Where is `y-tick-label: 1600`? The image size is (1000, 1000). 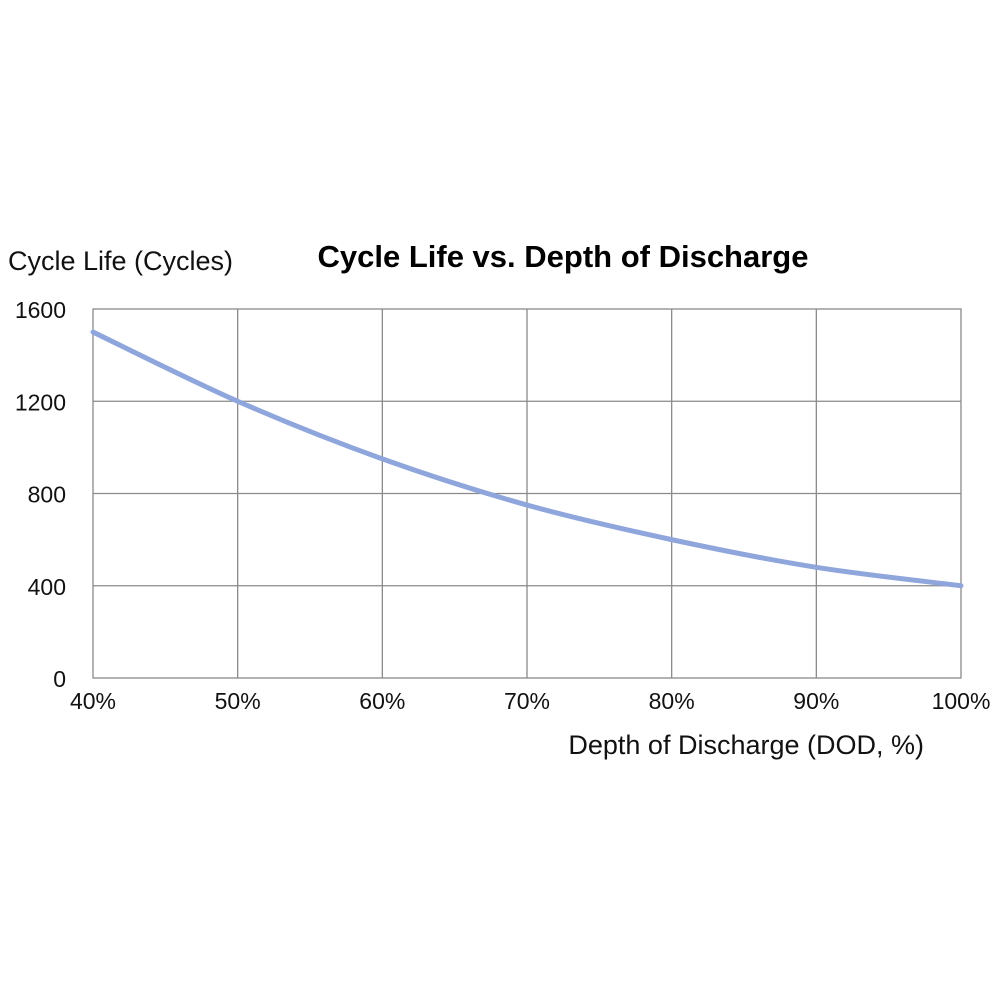
y-tick-label: 1600 is located at coordinates (40, 310).